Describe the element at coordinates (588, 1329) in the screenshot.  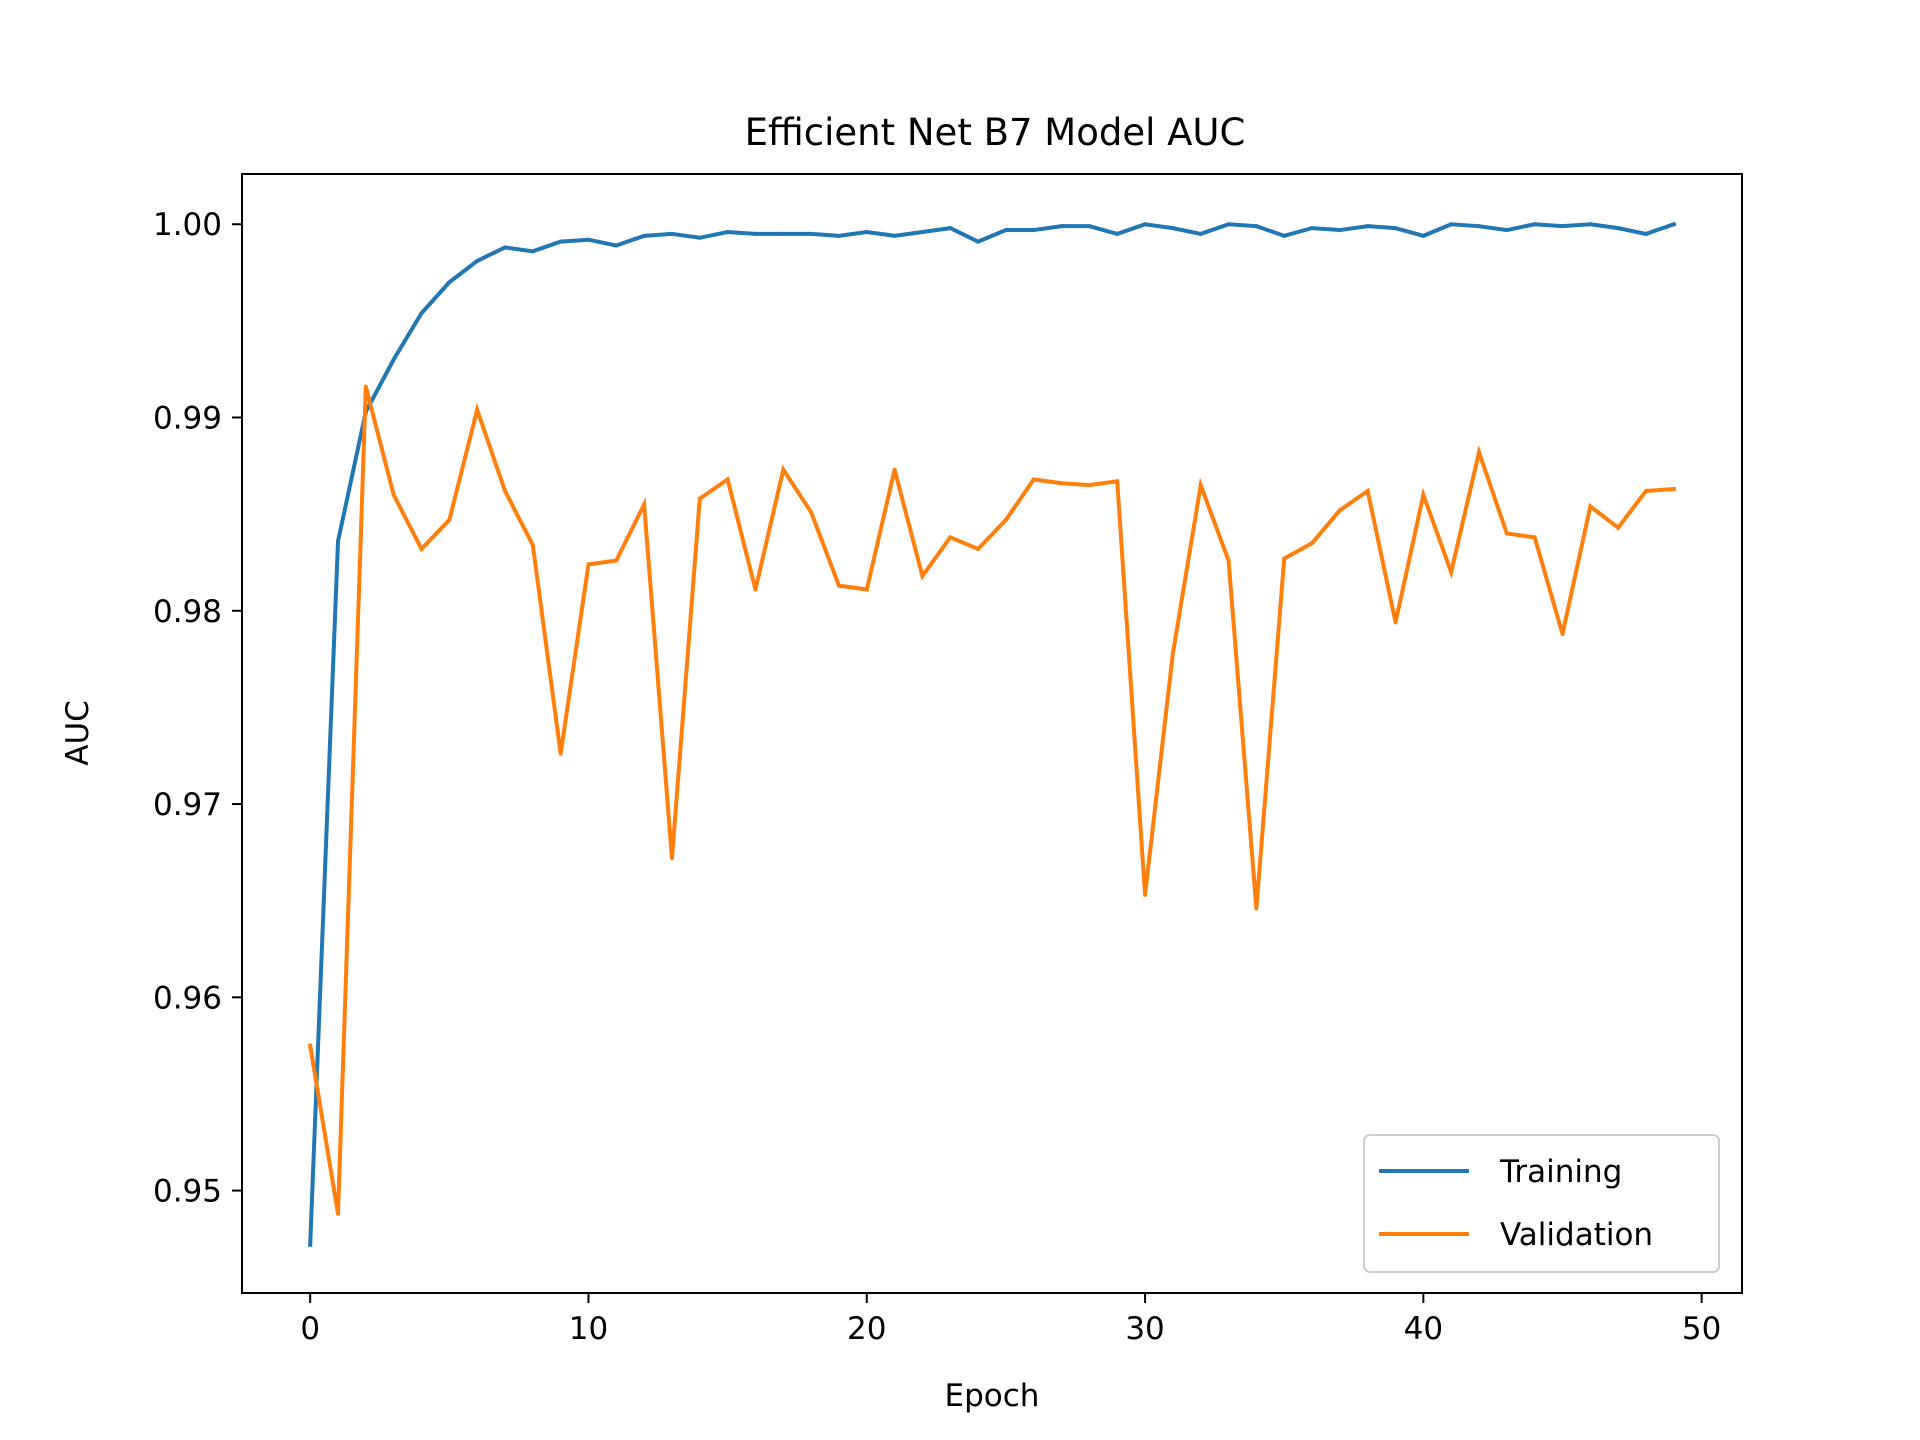
I see `x-tick-label: 10` at that location.